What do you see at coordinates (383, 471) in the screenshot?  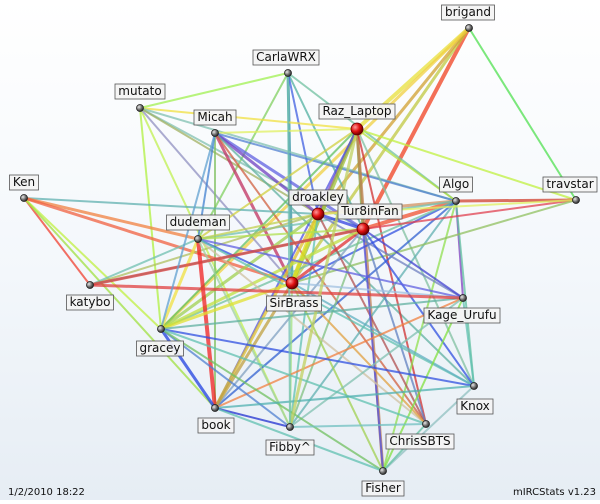 I see `node-fisher` at bounding box center [383, 471].